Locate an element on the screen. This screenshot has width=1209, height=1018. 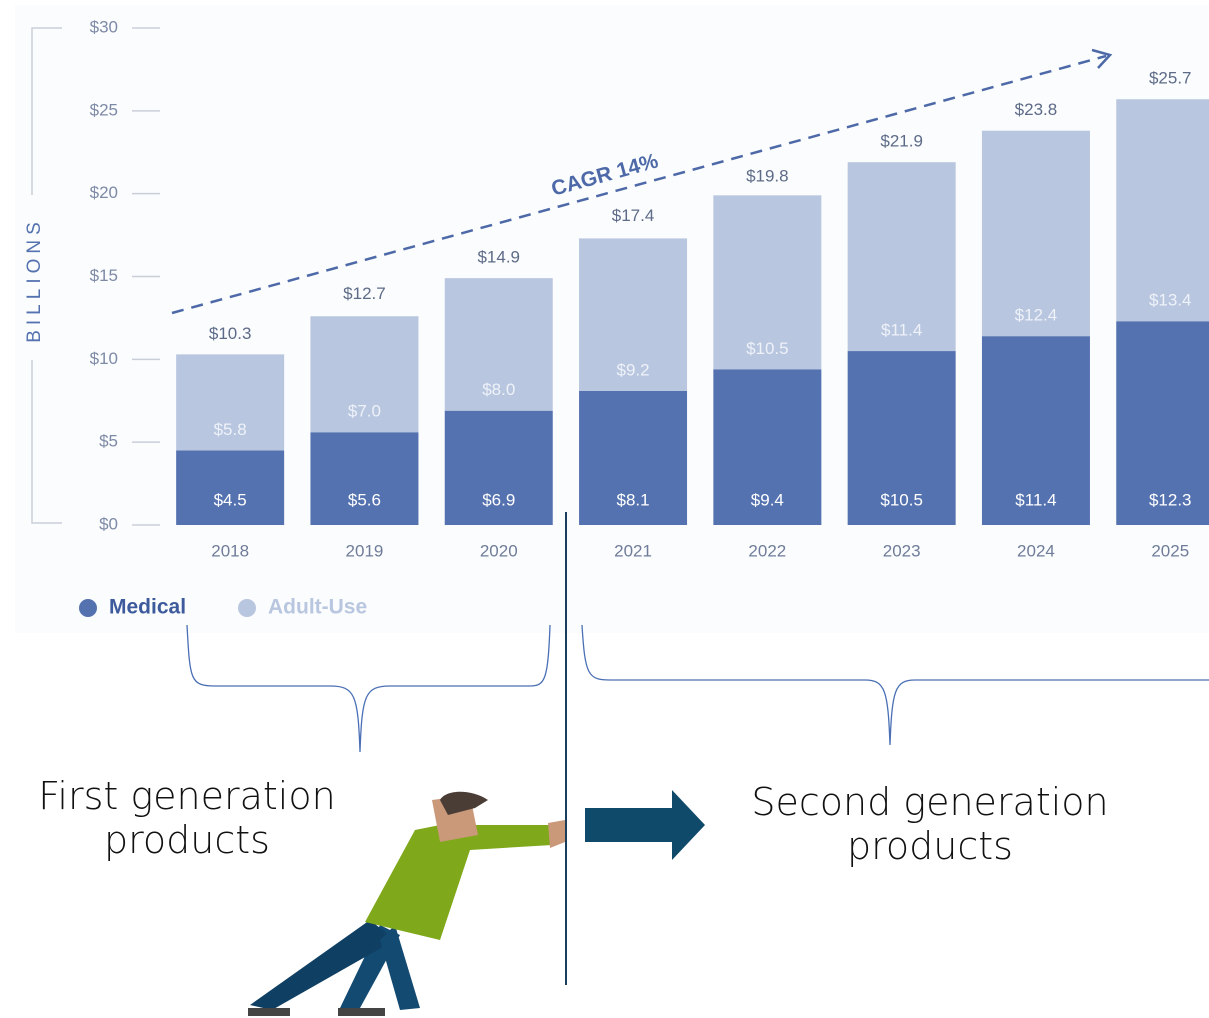
y-tick-label: $5 is located at coordinates (108, 441).